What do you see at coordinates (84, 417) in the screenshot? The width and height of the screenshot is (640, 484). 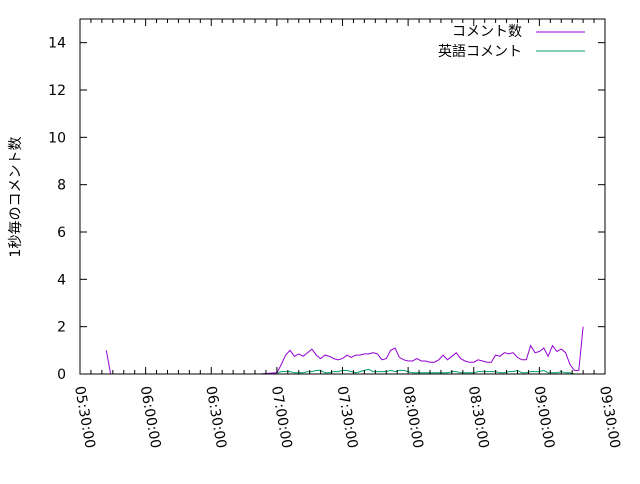 I see `x-tick-label: 05:30:00` at bounding box center [84, 417].